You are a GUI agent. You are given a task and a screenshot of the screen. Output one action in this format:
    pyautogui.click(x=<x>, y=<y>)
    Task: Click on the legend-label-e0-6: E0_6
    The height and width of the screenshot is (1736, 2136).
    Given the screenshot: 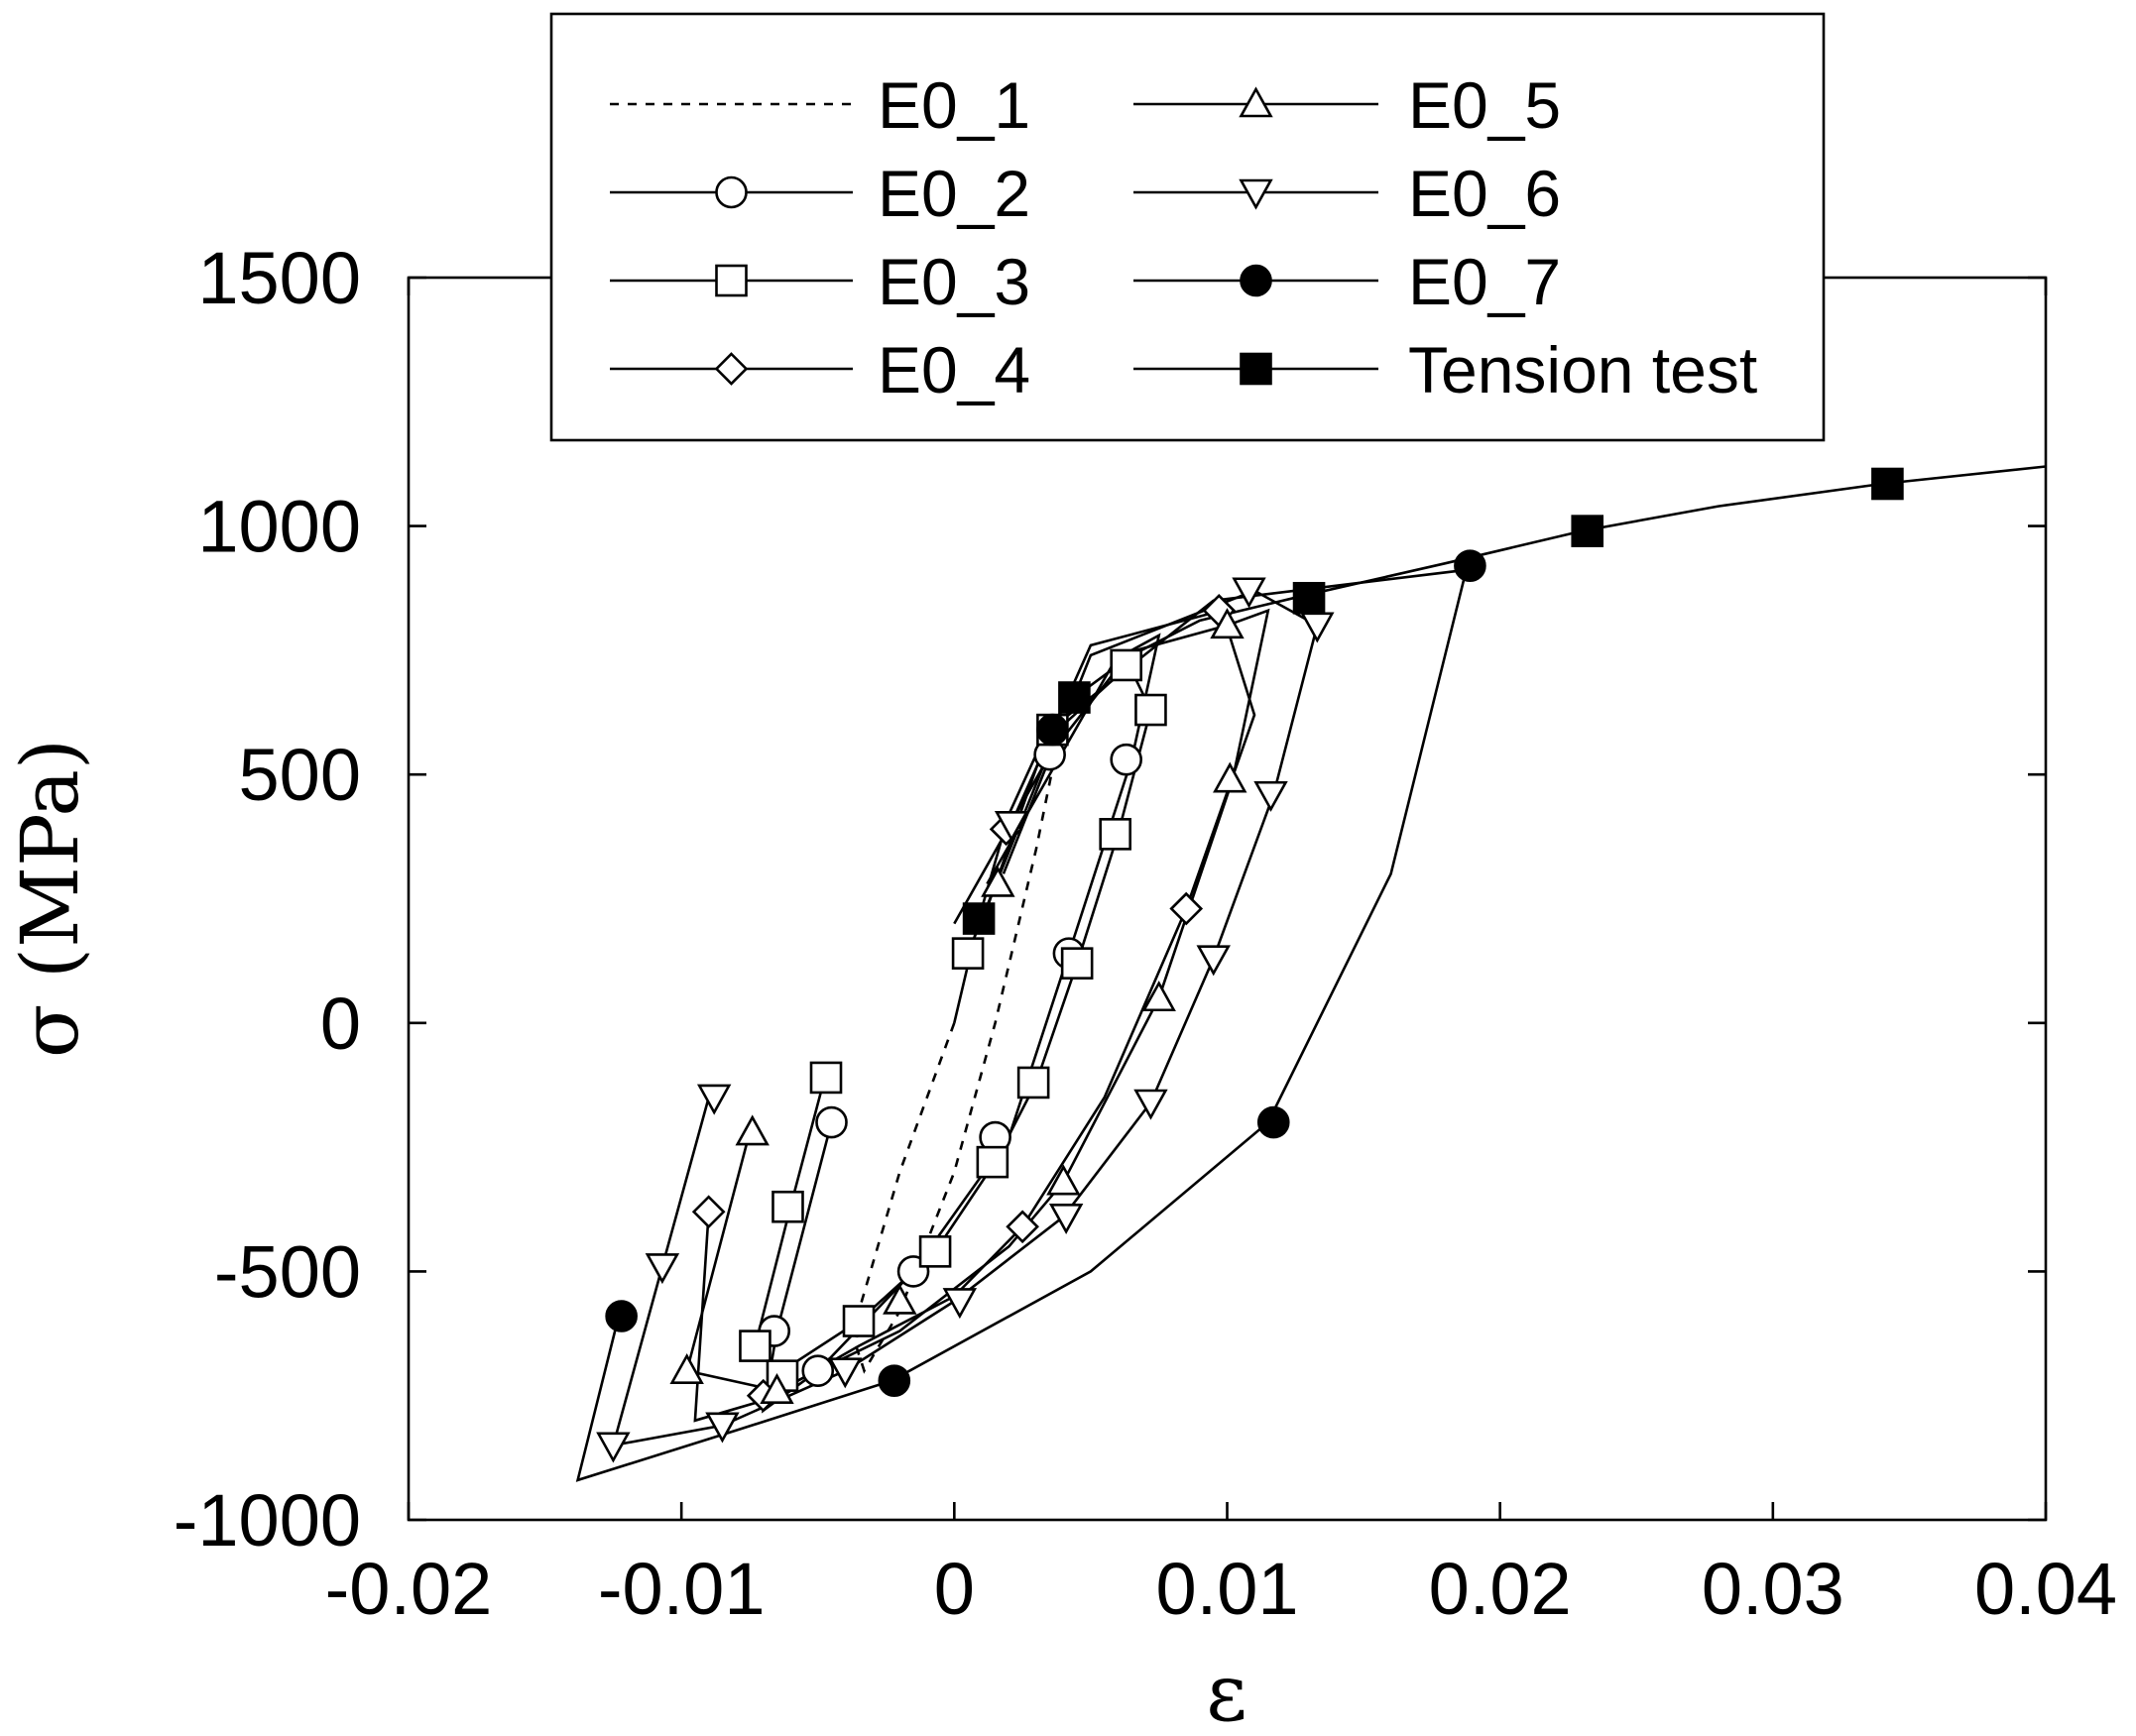 What is the action you would take?
    pyautogui.click(x=1484, y=193)
    